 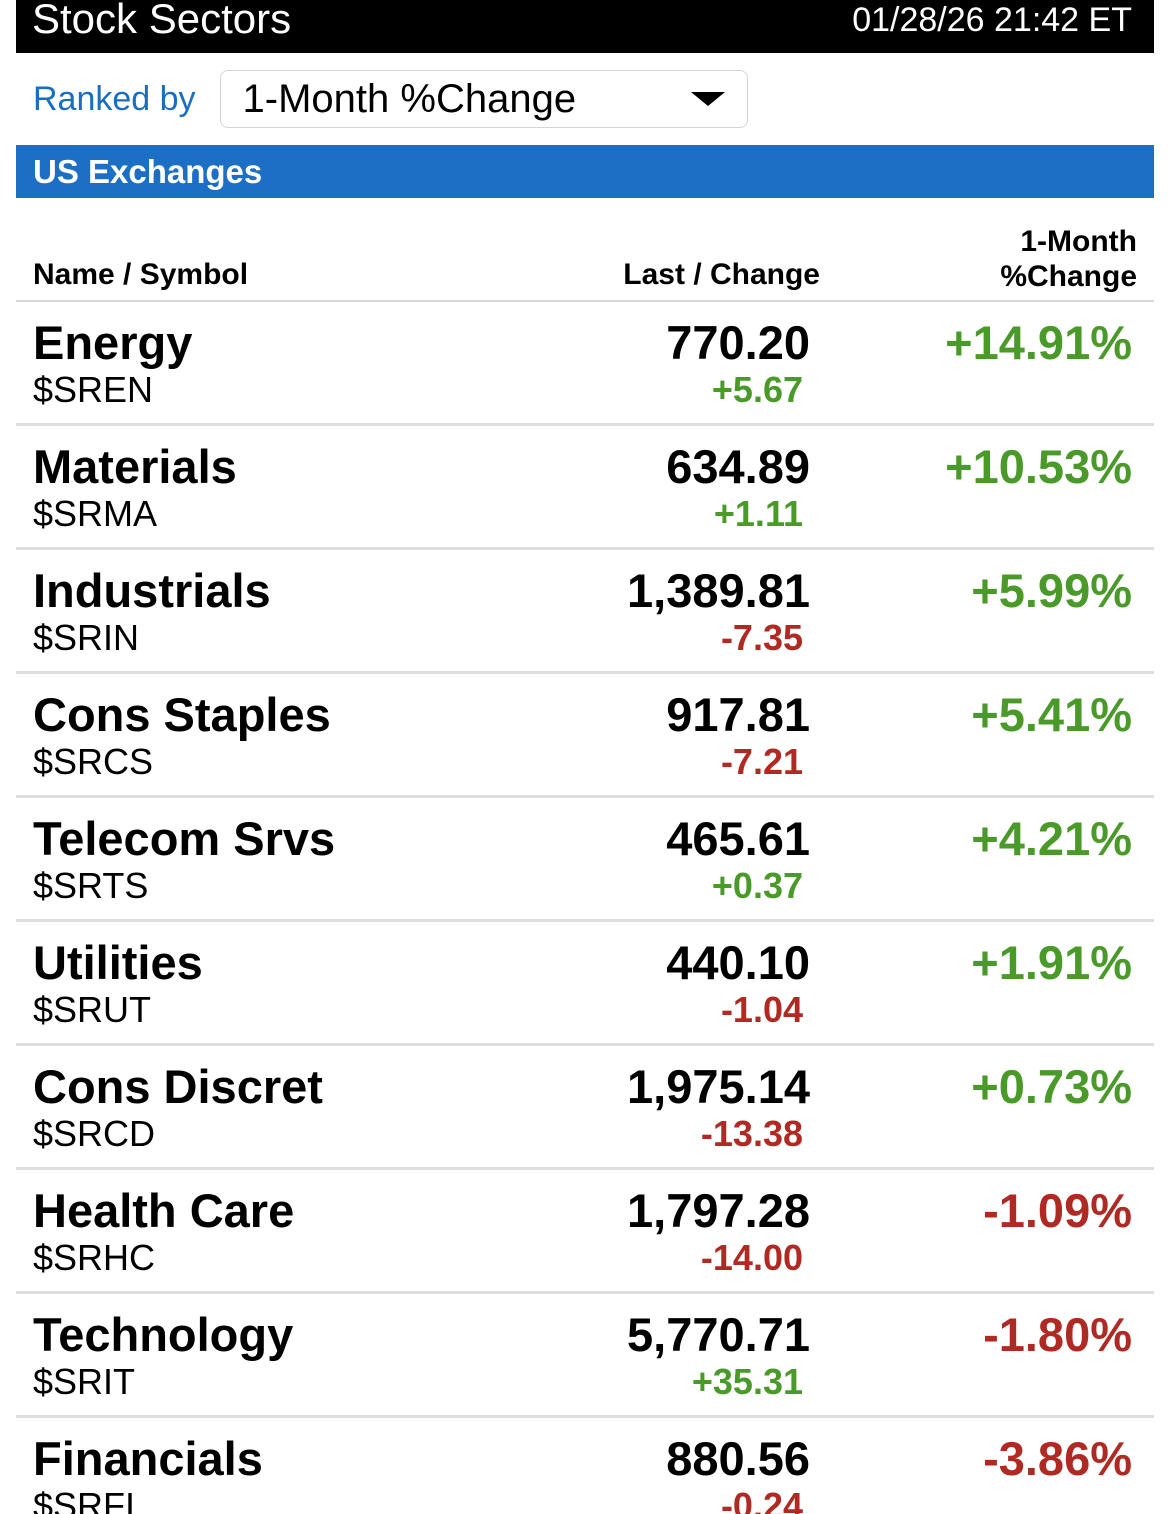 I want to click on price-change: -0.24, so click(x=761, y=1499).